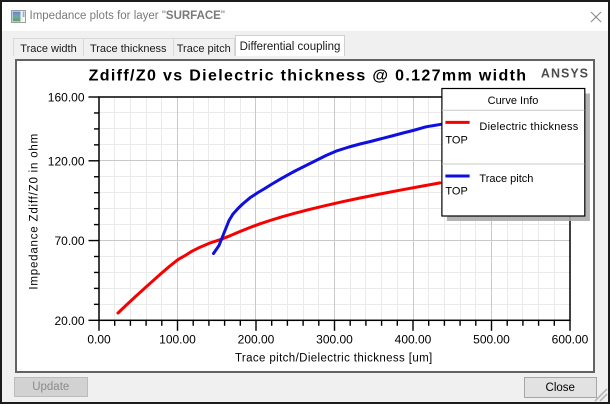 This screenshot has width=610, height=404. I want to click on svg-text:Trace pitch/Dielectric thickne: Trace pitch/Dielectric thickness [um], so click(334, 359).